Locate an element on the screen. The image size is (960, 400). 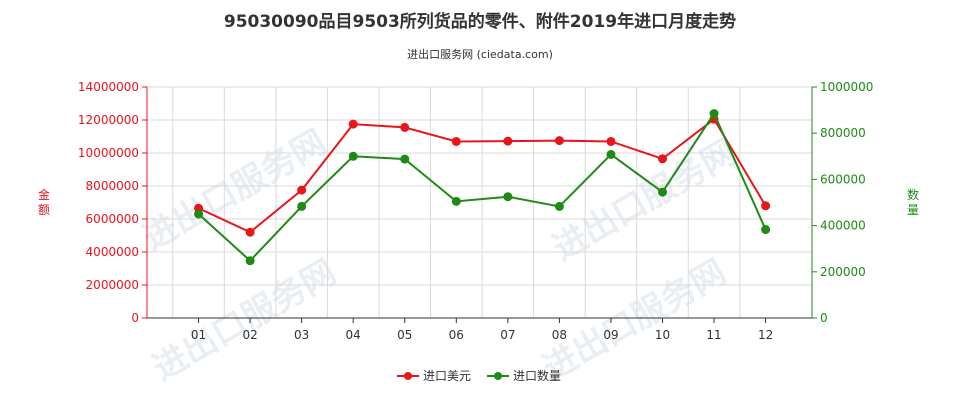
legend-label: 进口数量 is located at coordinates (537, 375).